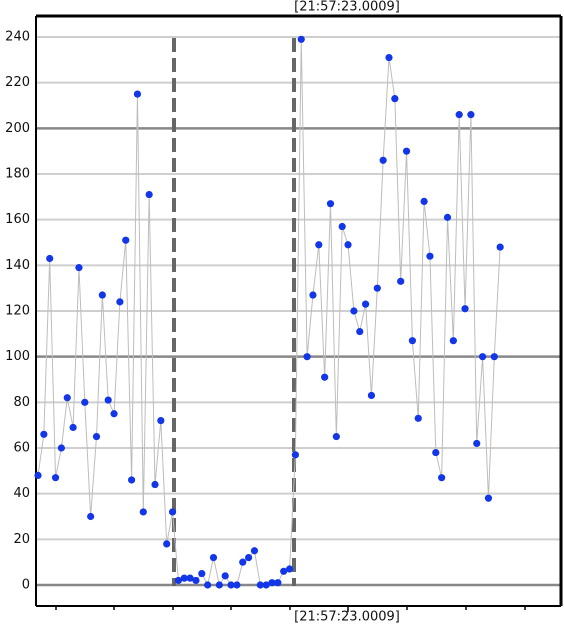 This screenshot has width=564, height=624. Describe the element at coordinates (17, 265) in the screenshot. I see `y-tick-label: 140` at that location.